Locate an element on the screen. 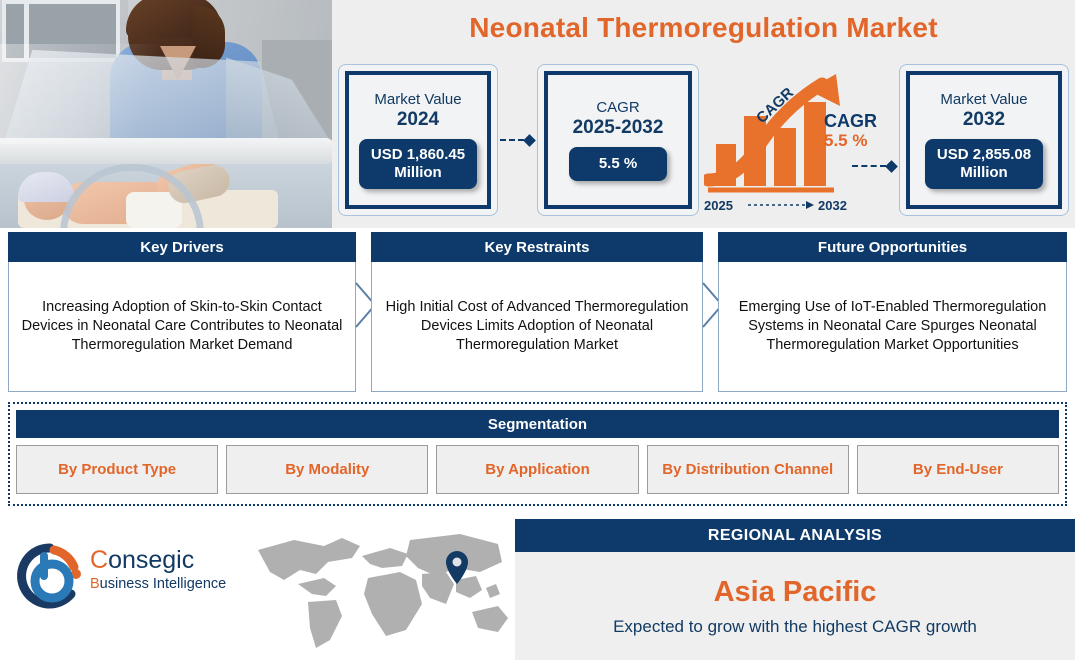 This screenshot has width=1075, height=660. brand-tagline: Business Intelligence is located at coordinates (158, 584).